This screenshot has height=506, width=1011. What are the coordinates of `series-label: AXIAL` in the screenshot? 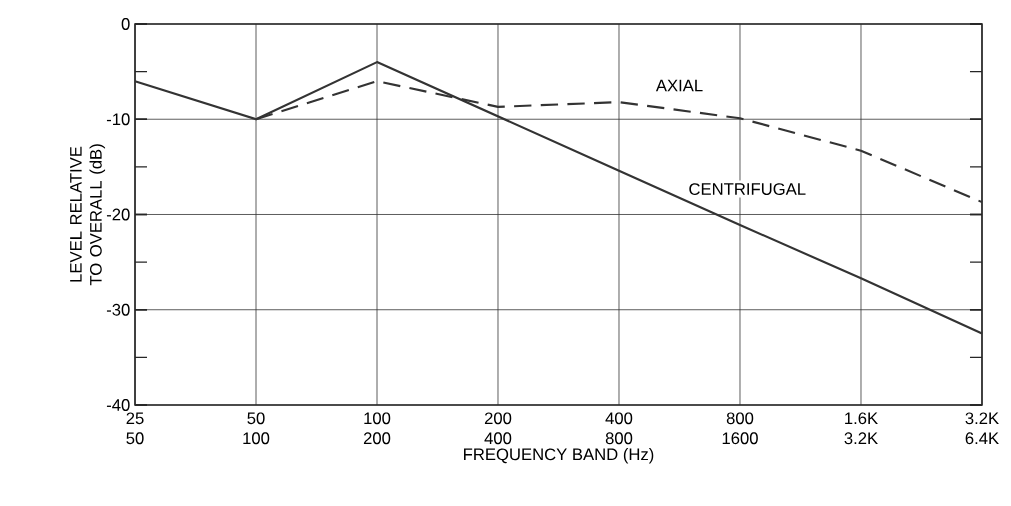 It's located at (679, 85).